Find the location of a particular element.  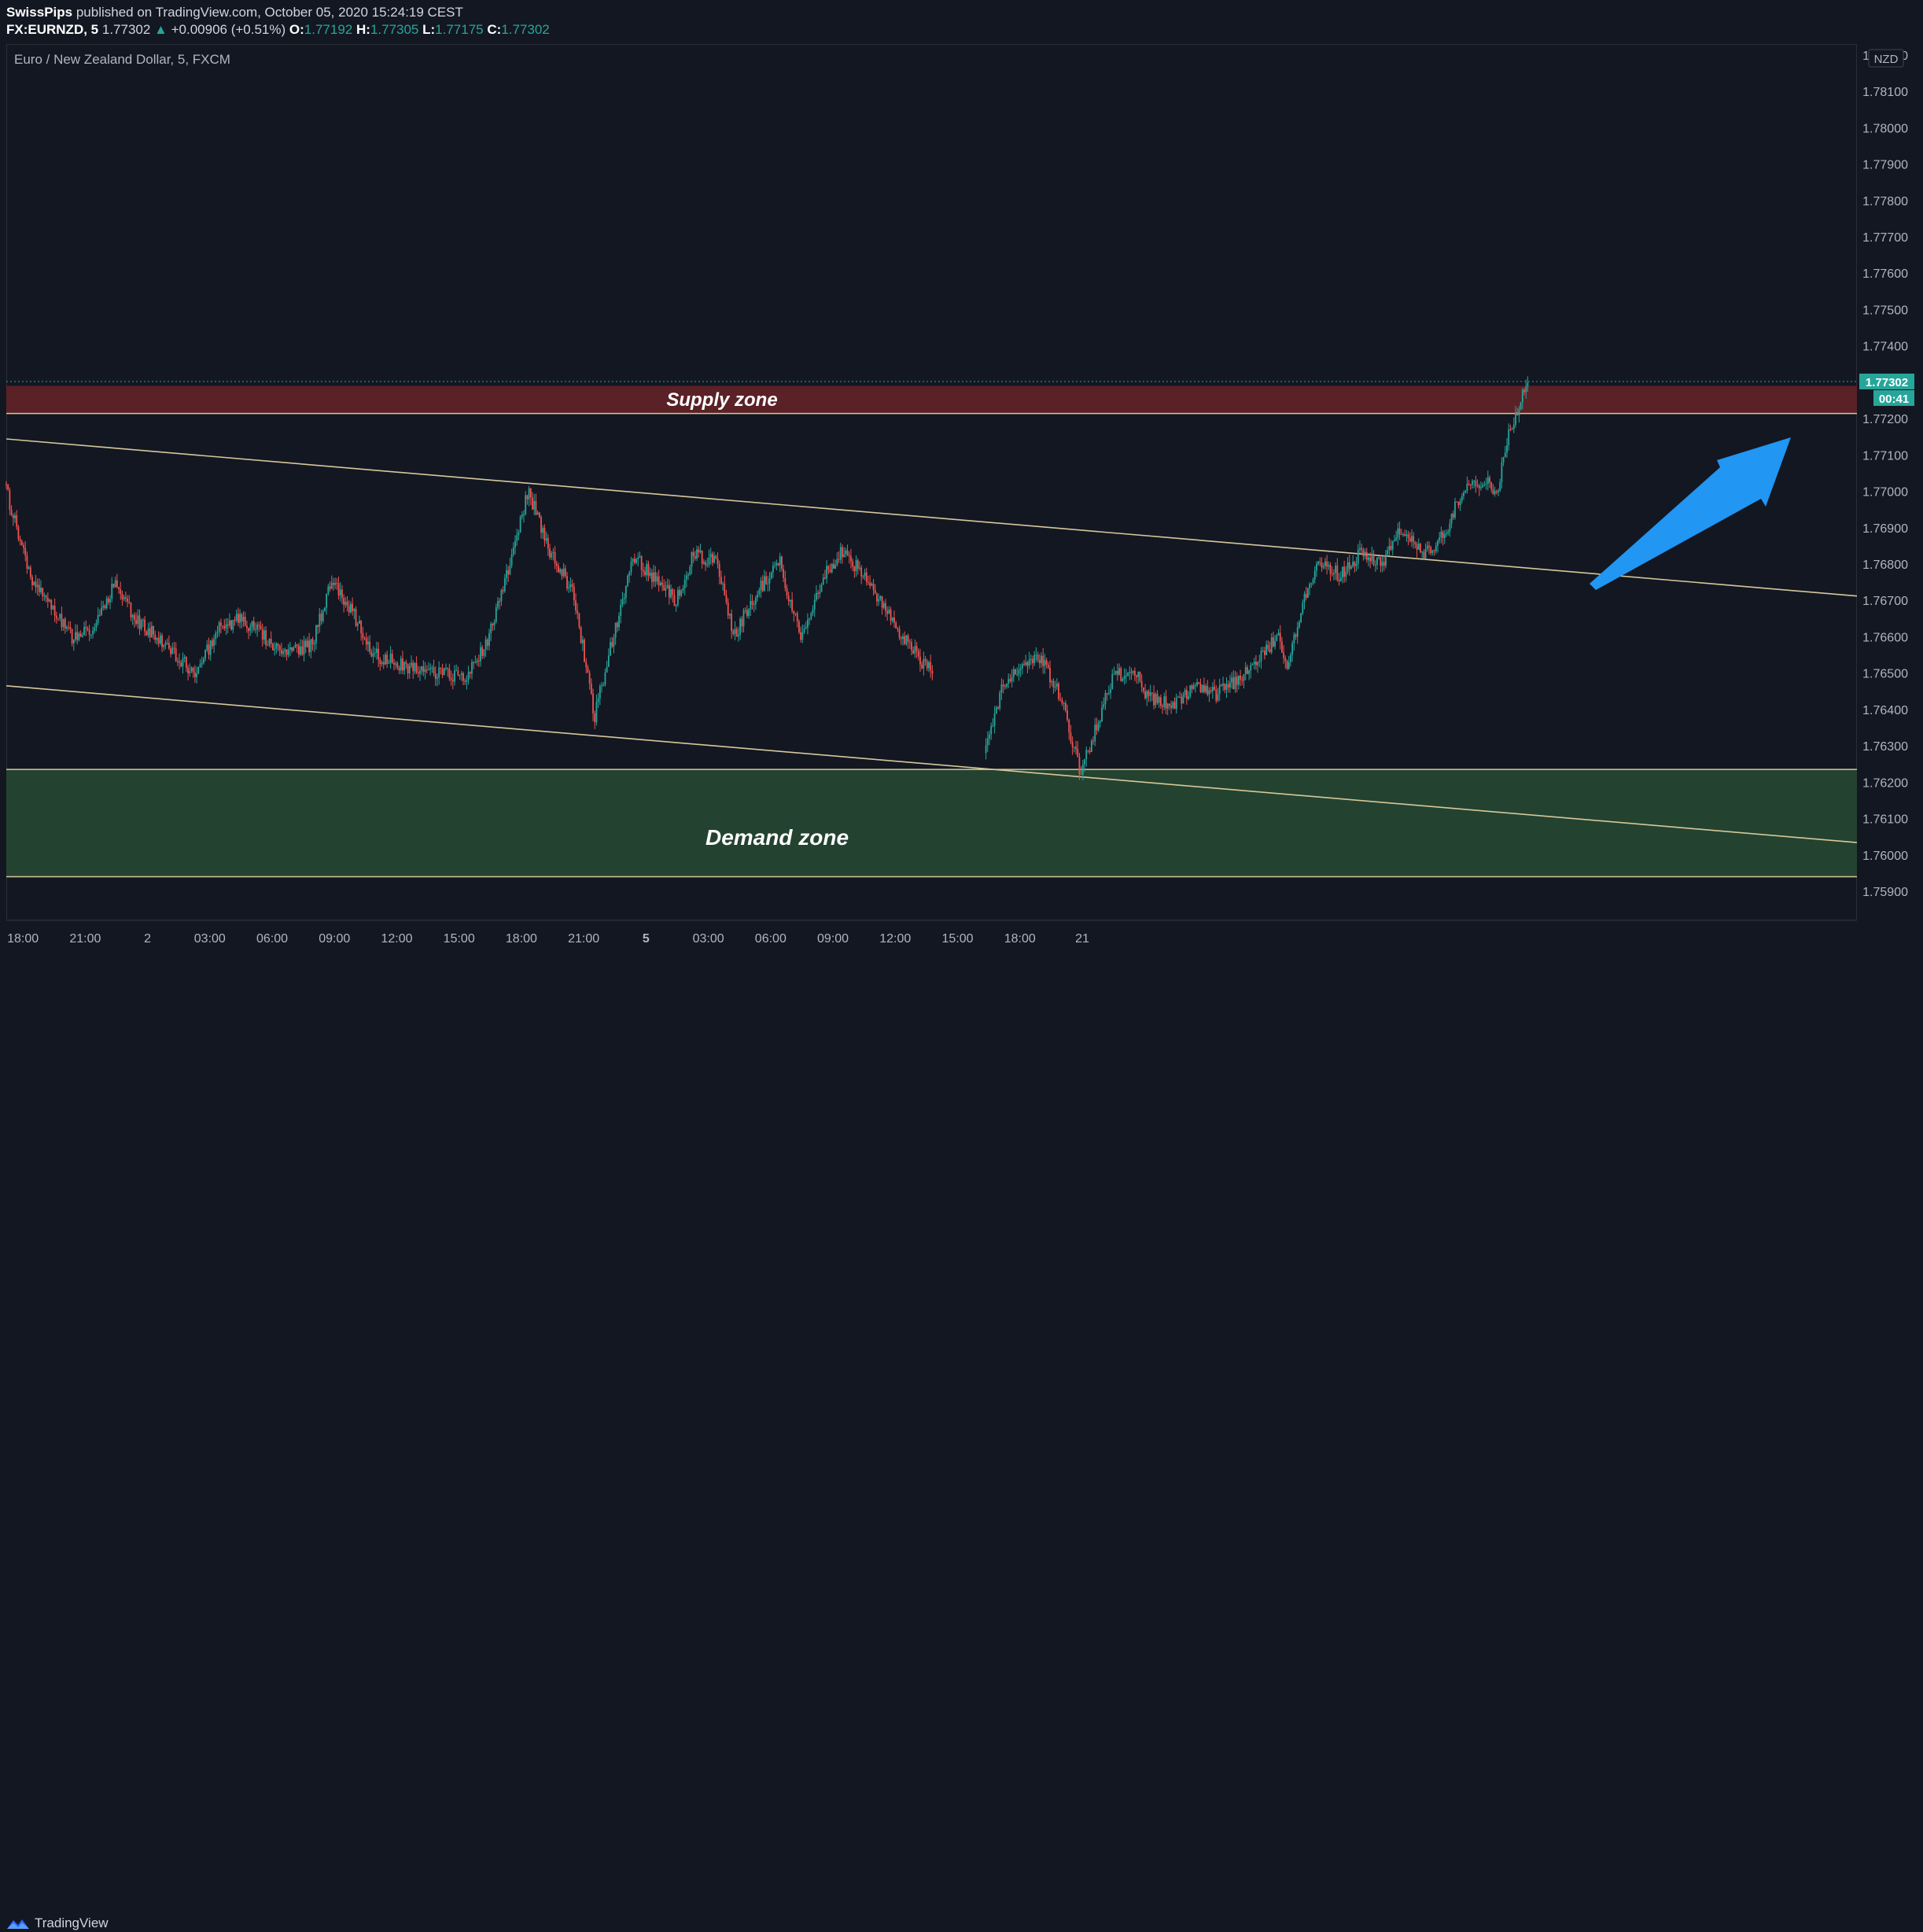

symbol-label: FX:EURNZD, 5 is located at coordinates (52, 29).